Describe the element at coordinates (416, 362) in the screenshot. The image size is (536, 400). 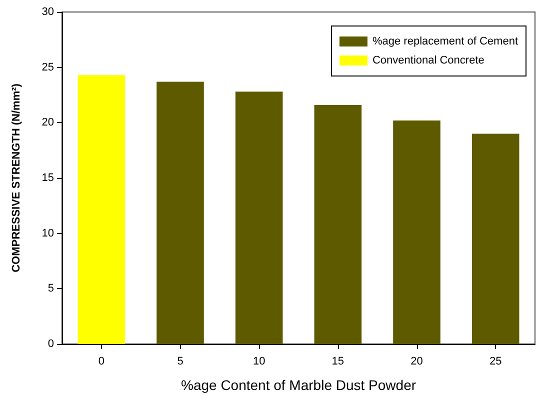
I see `x-tick-label: 20` at that location.